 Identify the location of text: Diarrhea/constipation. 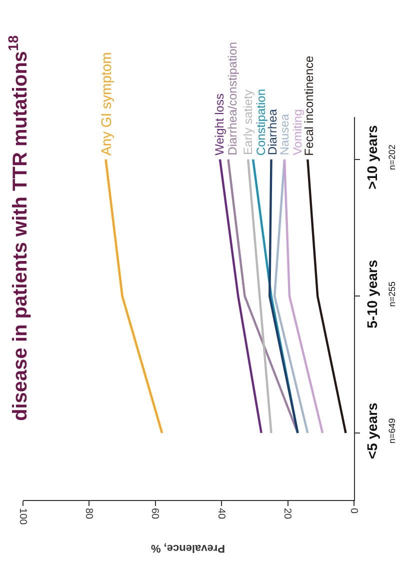
(233, 99).